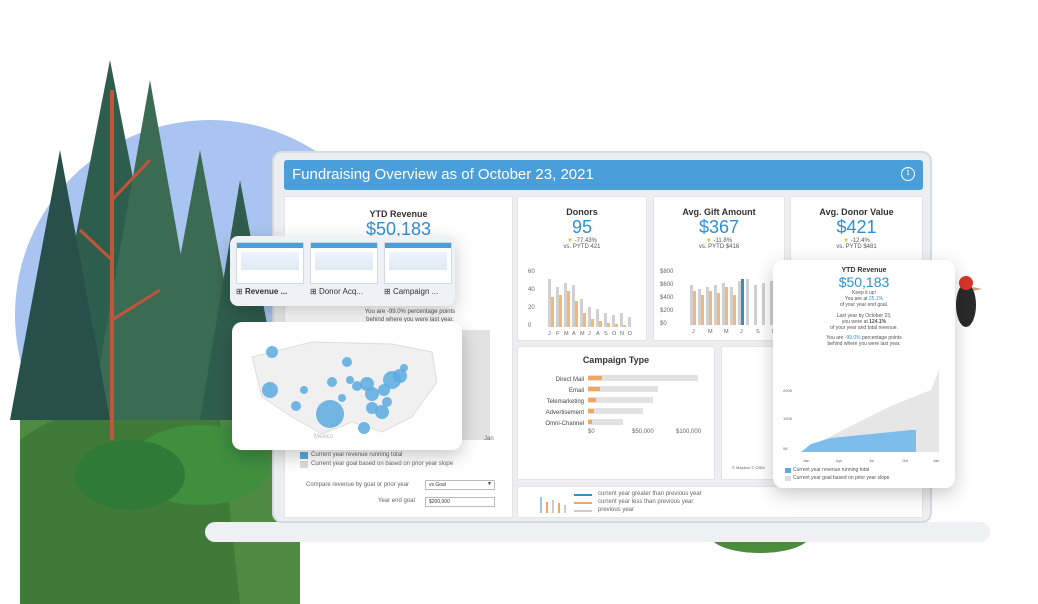 The height and width of the screenshot is (604, 1038). I want to click on donors-ytick: 40, so click(531, 290).